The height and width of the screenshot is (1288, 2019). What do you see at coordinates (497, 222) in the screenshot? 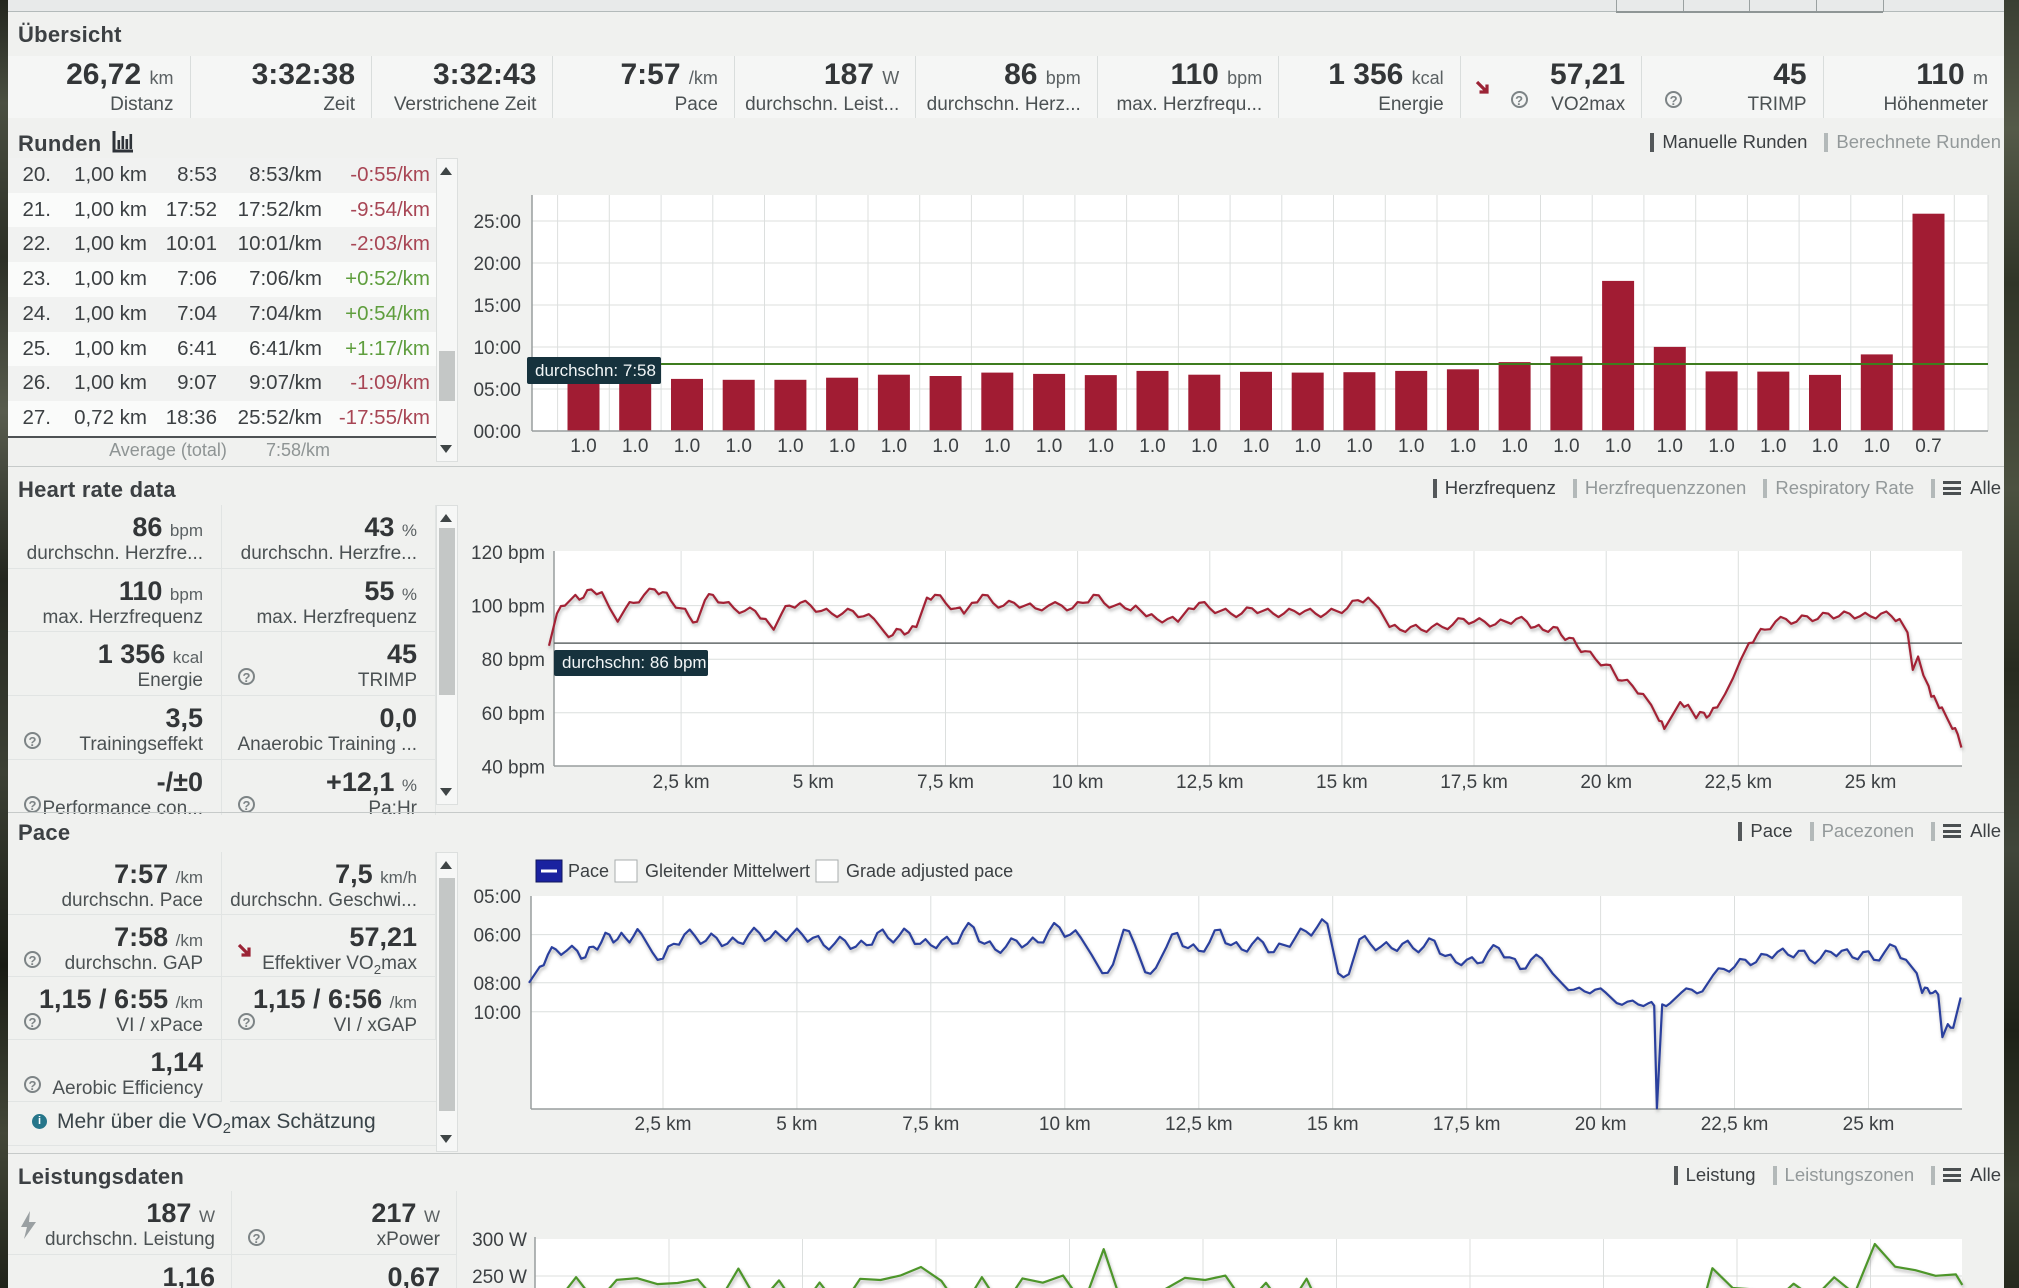
I see `svg-text: 25:00` at bounding box center [497, 222].